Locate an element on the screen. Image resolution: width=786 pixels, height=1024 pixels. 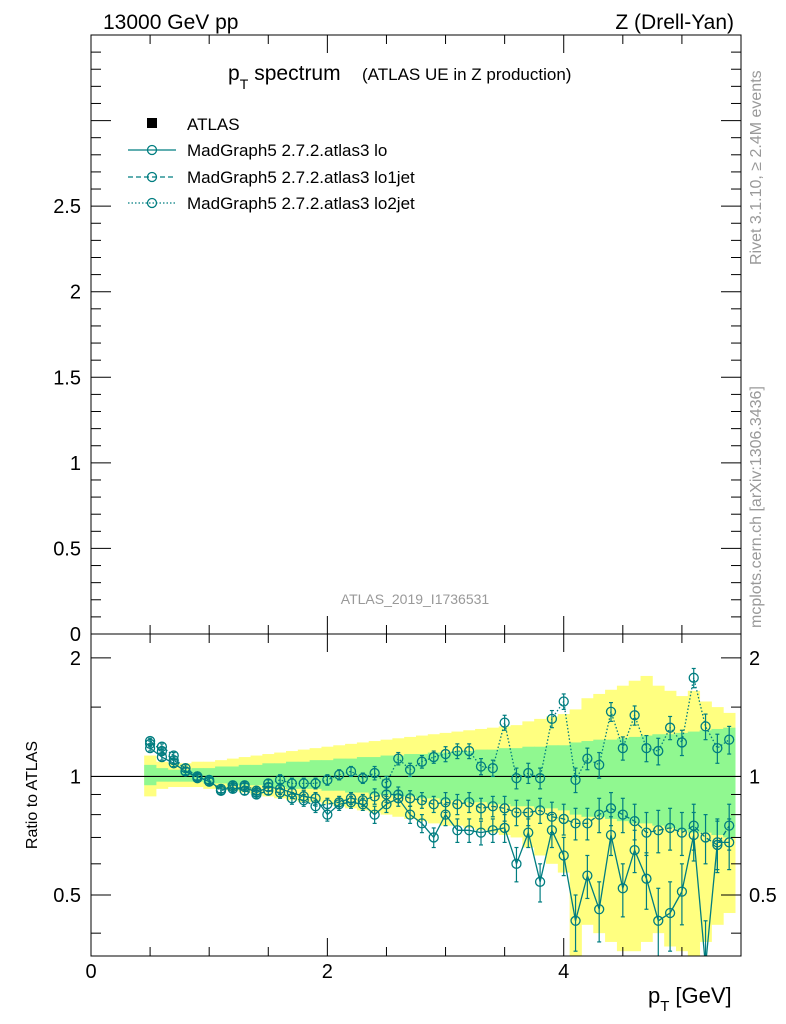
series-dotted is located at coordinates (439, 731).